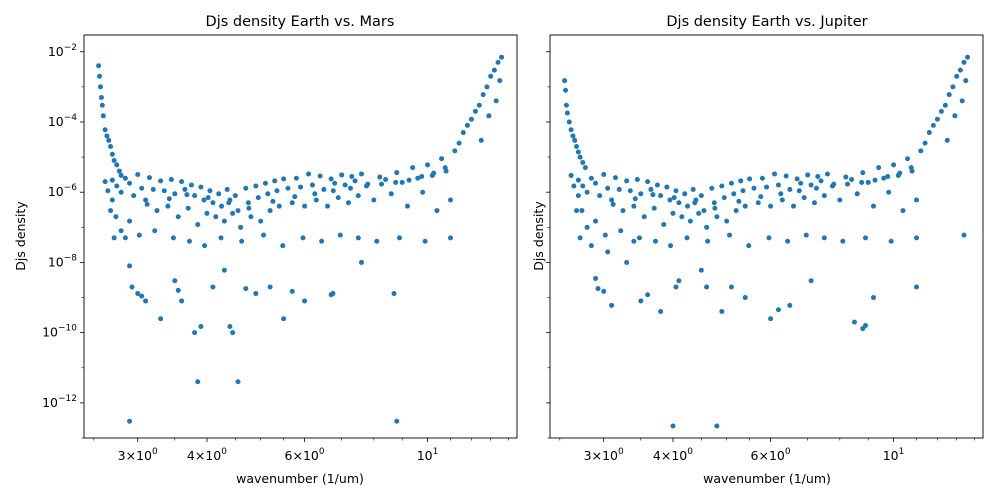 Image resolution: width=1000 pixels, height=500 pixels. What do you see at coordinates (59, 402) in the screenshot?
I see `left-y-tick-label: 10−12` at bounding box center [59, 402].